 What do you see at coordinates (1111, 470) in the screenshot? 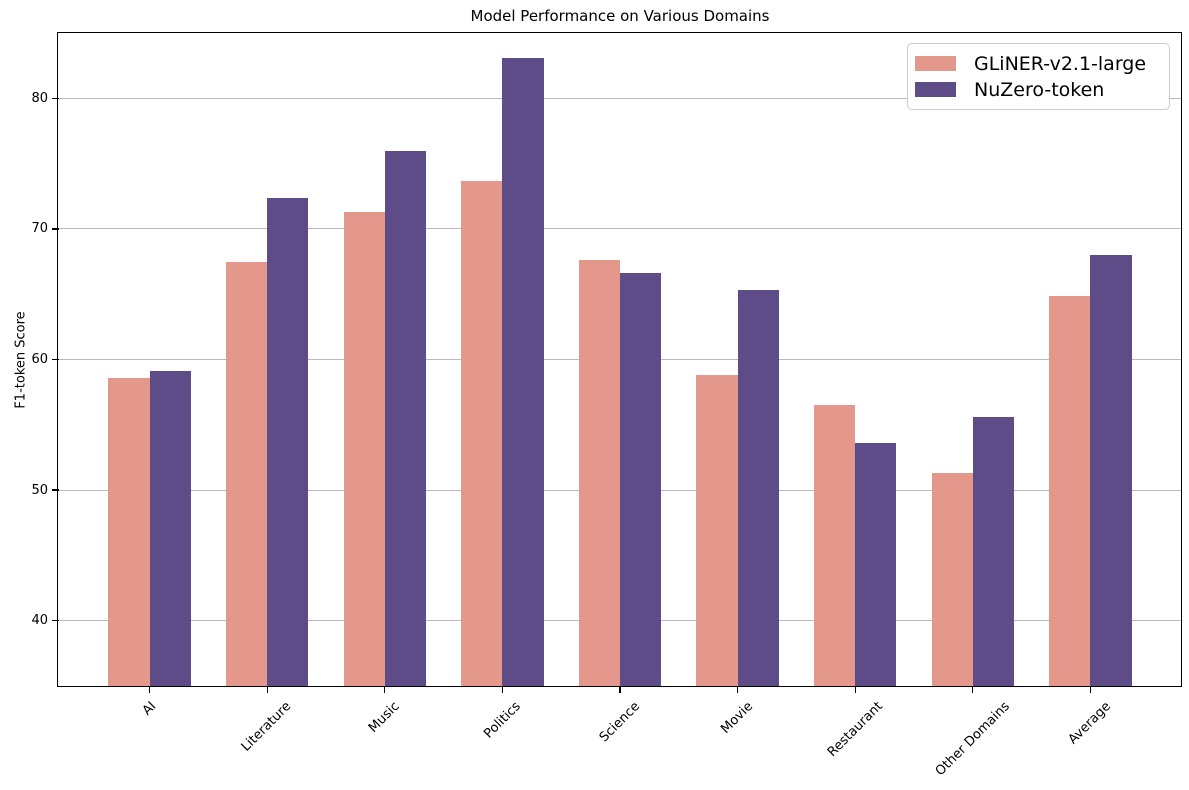
I see `bar-nuzero-token-average` at bounding box center [1111, 470].